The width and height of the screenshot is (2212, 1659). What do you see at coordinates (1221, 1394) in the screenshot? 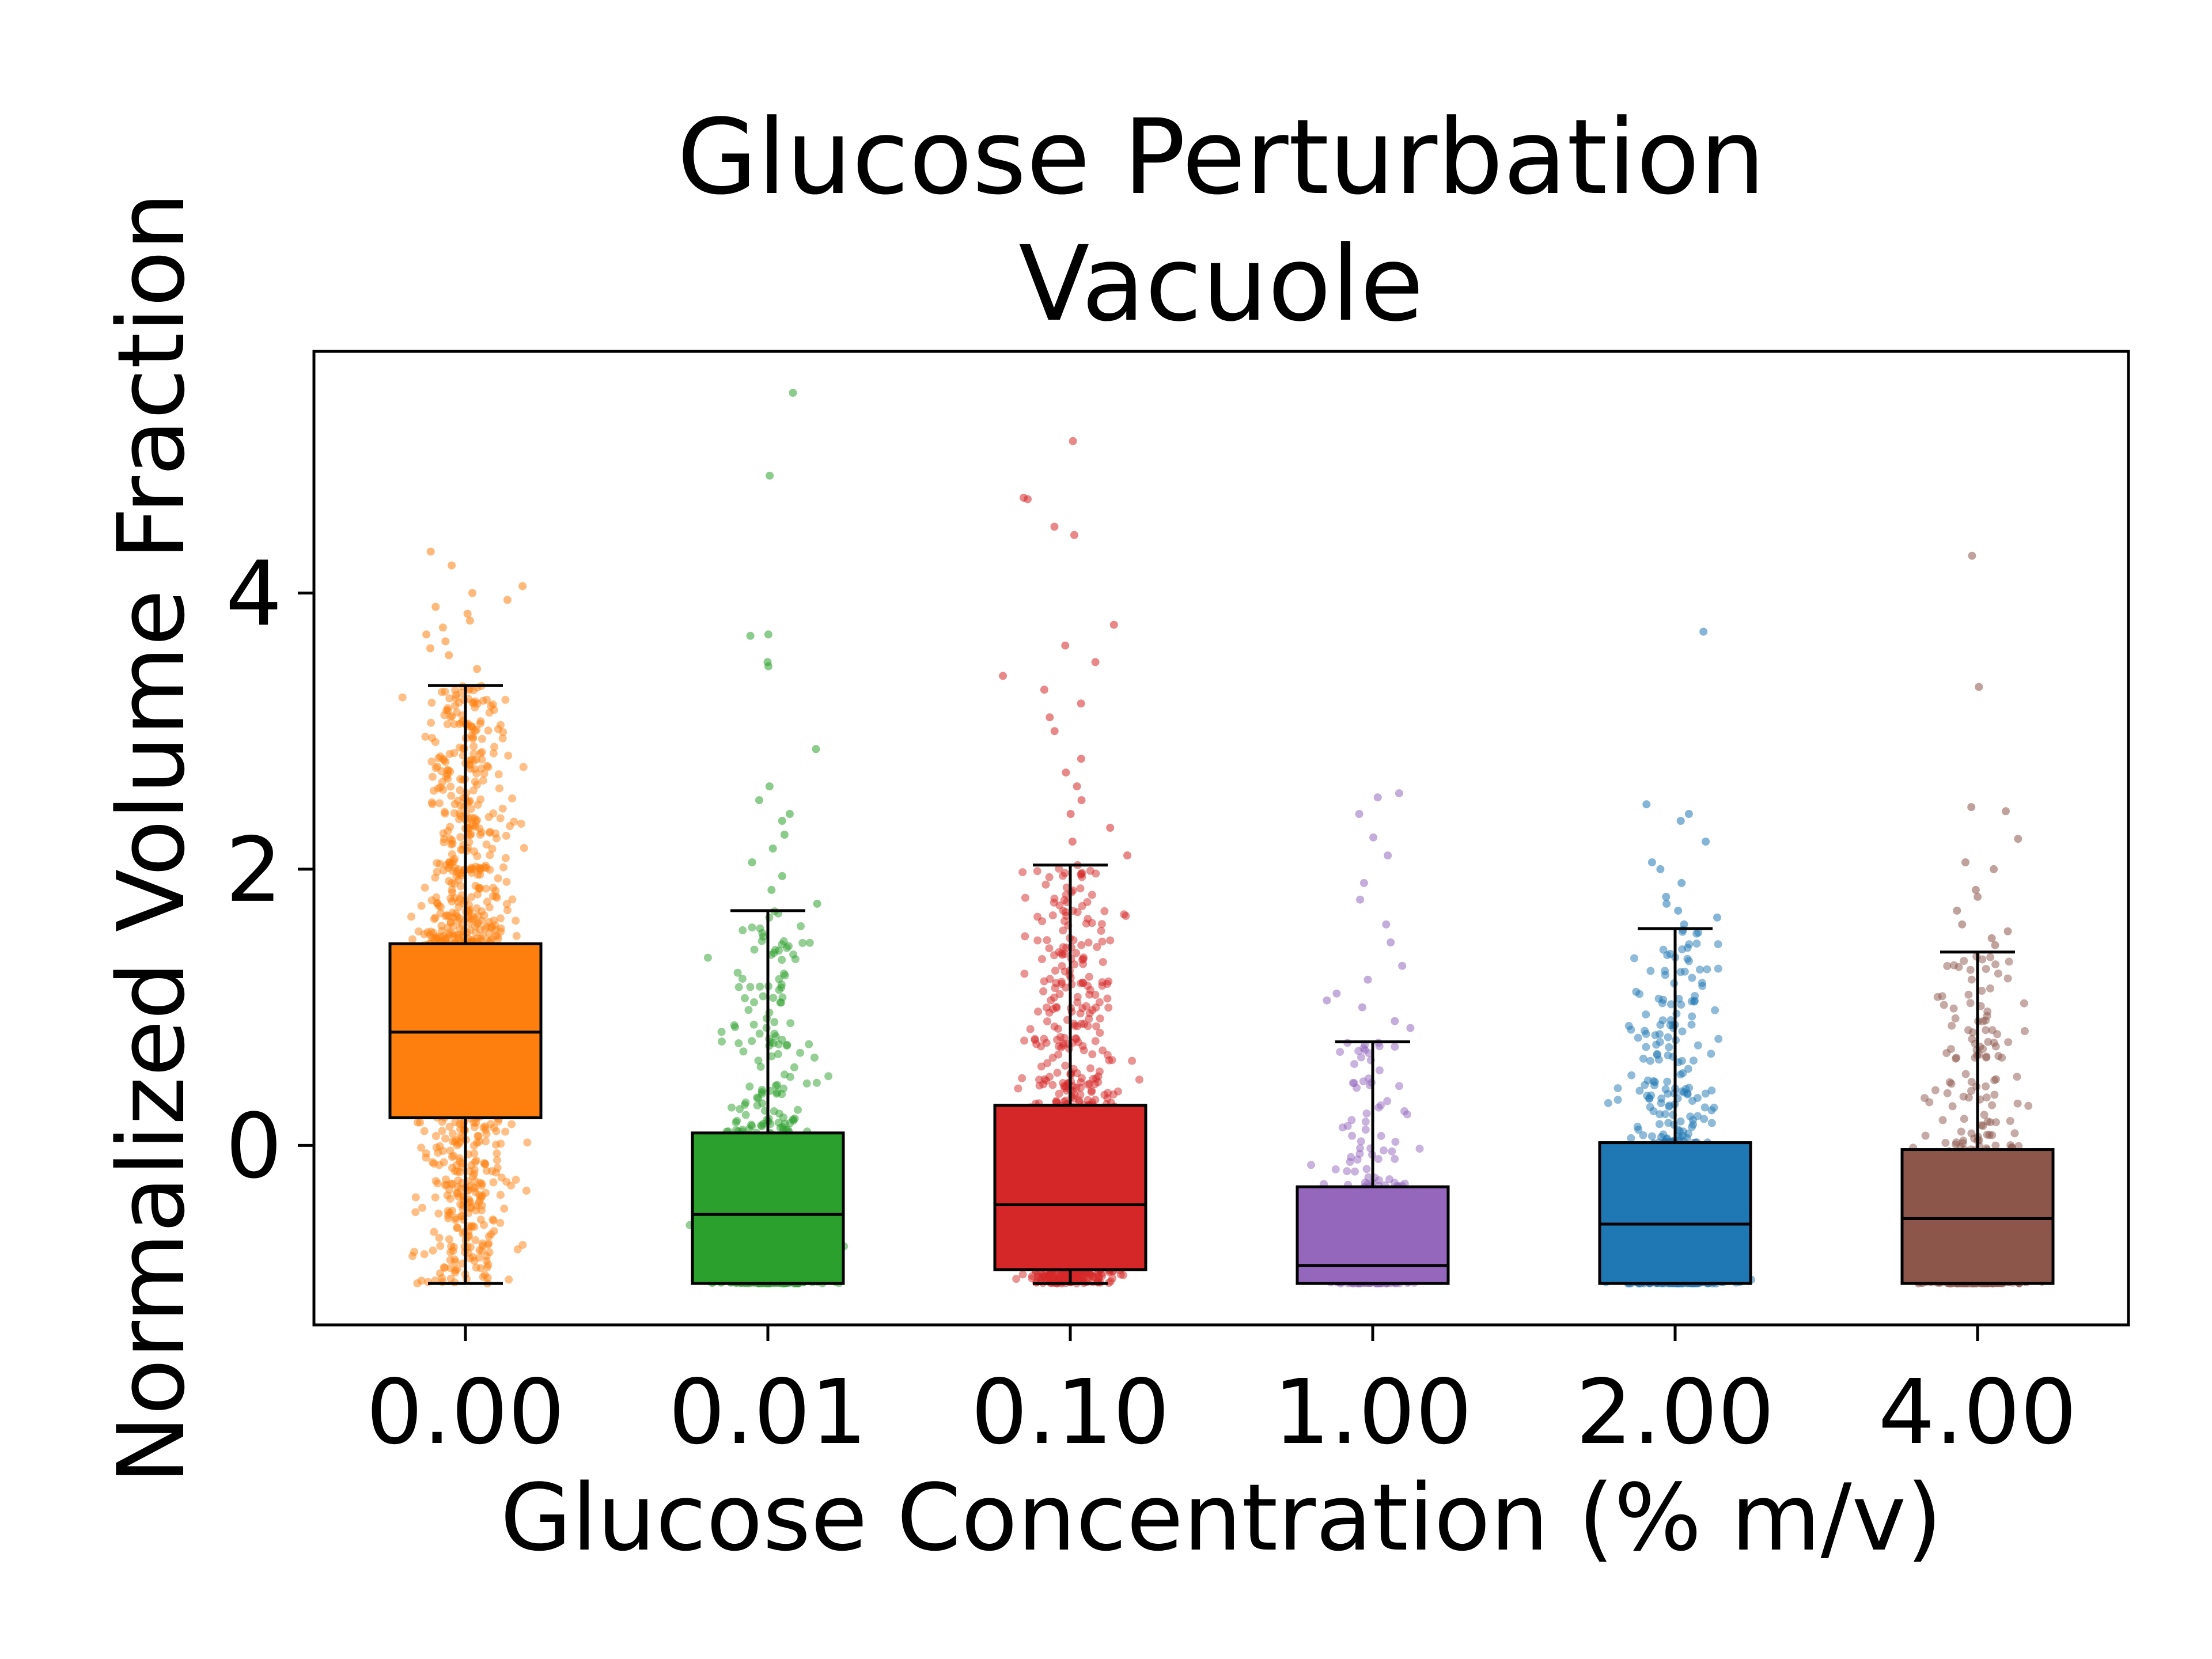
I see `x-axis: 0.00 0.01 0.10 1.00 2.00 4.00` at bounding box center [1221, 1394].